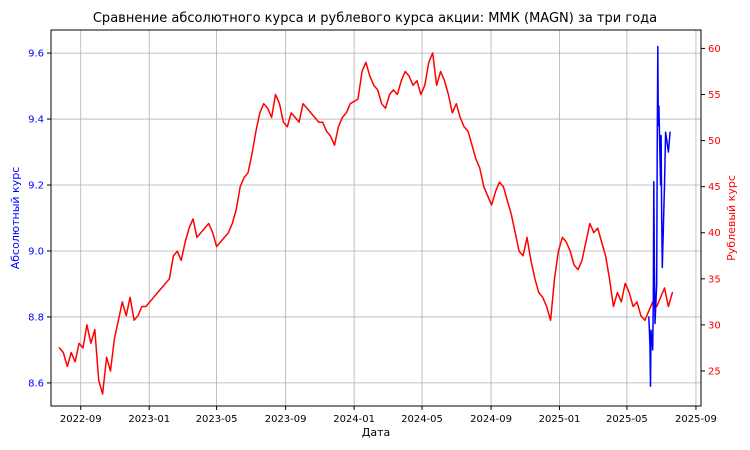 The height and width of the screenshot is (450, 750). Describe the element at coordinates (731, 218) in the screenshot. I see `y-axis-right-label: Рублевый курс` at that location.